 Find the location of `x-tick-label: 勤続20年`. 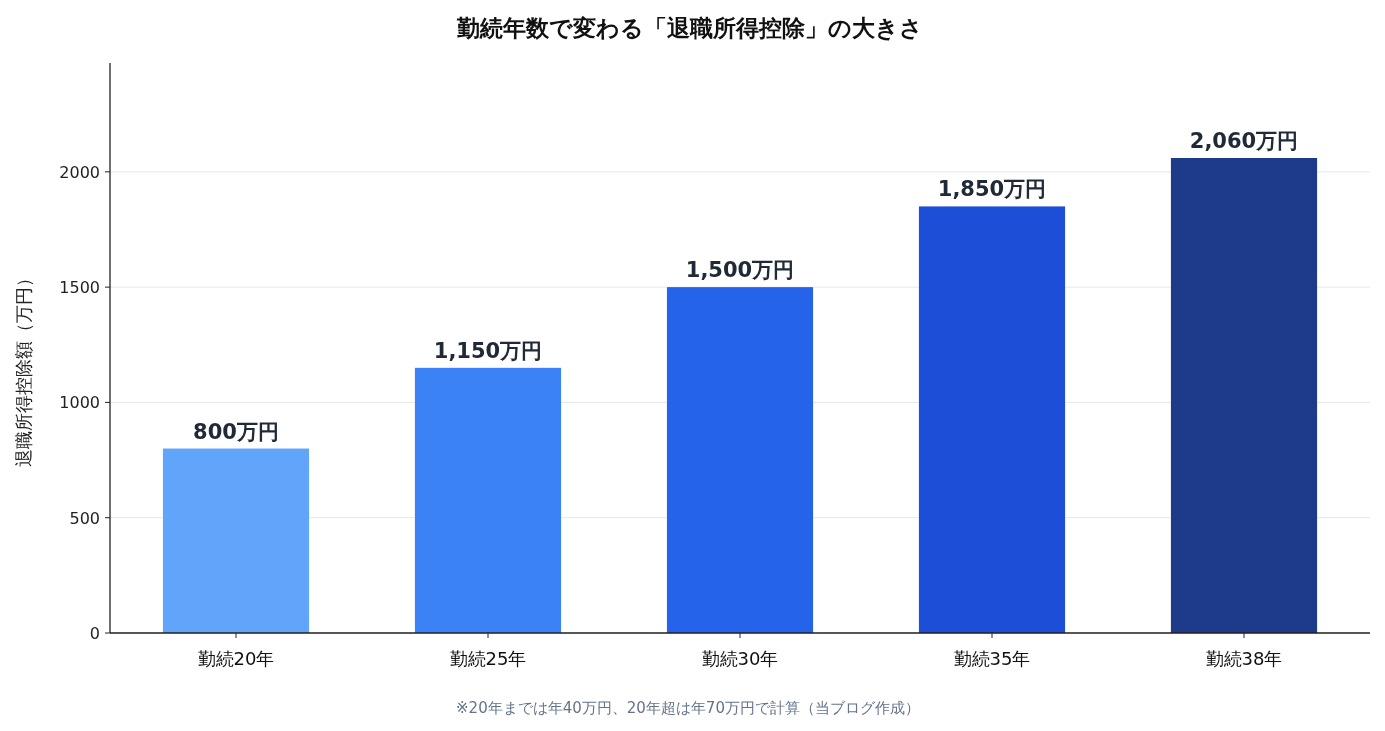

x-tick-label: 勤続20年 is located at coordinates (236, 658).